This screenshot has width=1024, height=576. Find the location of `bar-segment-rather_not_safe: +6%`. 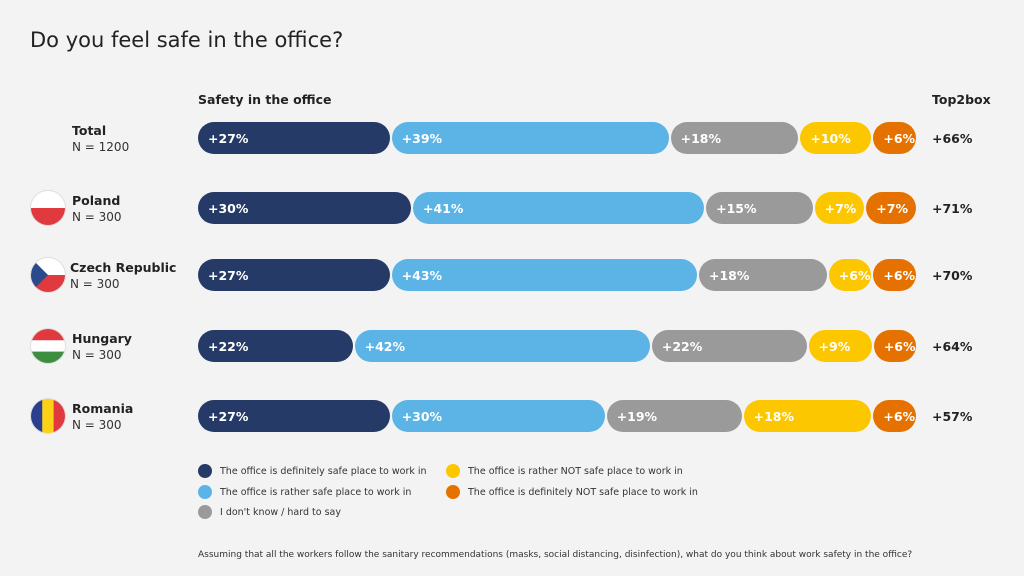

bar-segment-rather_not_safe: +6% is located at coordinates (850, 275).